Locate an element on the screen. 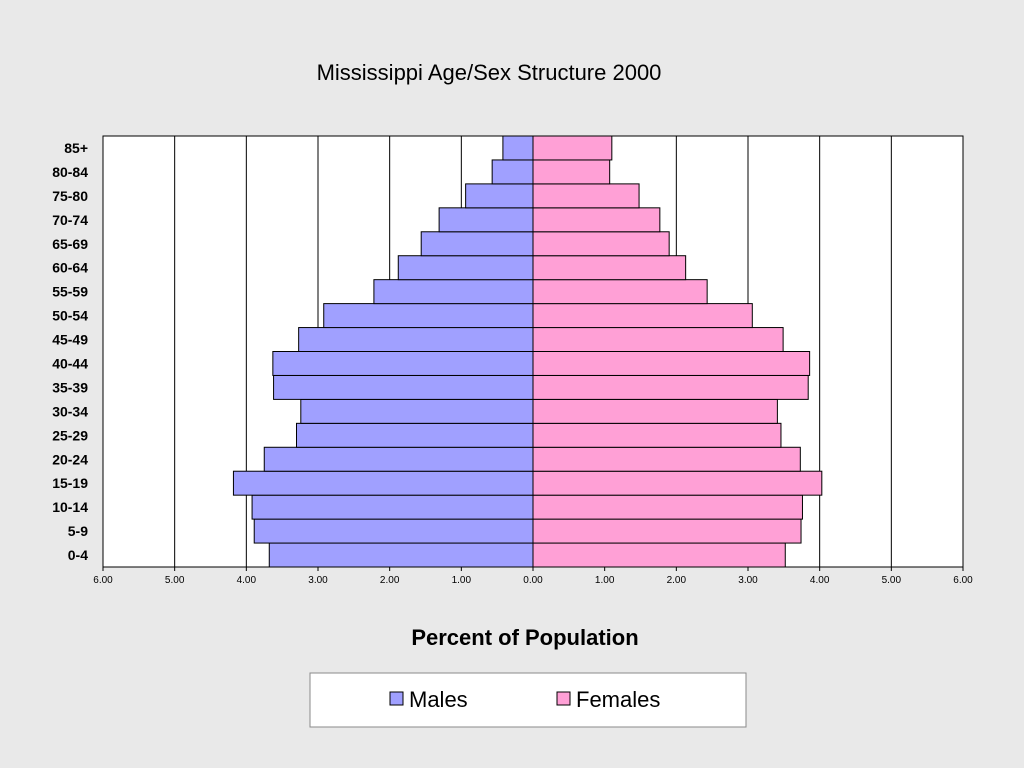  age-group-label: 30-34 is located at coordinates (70, 411).